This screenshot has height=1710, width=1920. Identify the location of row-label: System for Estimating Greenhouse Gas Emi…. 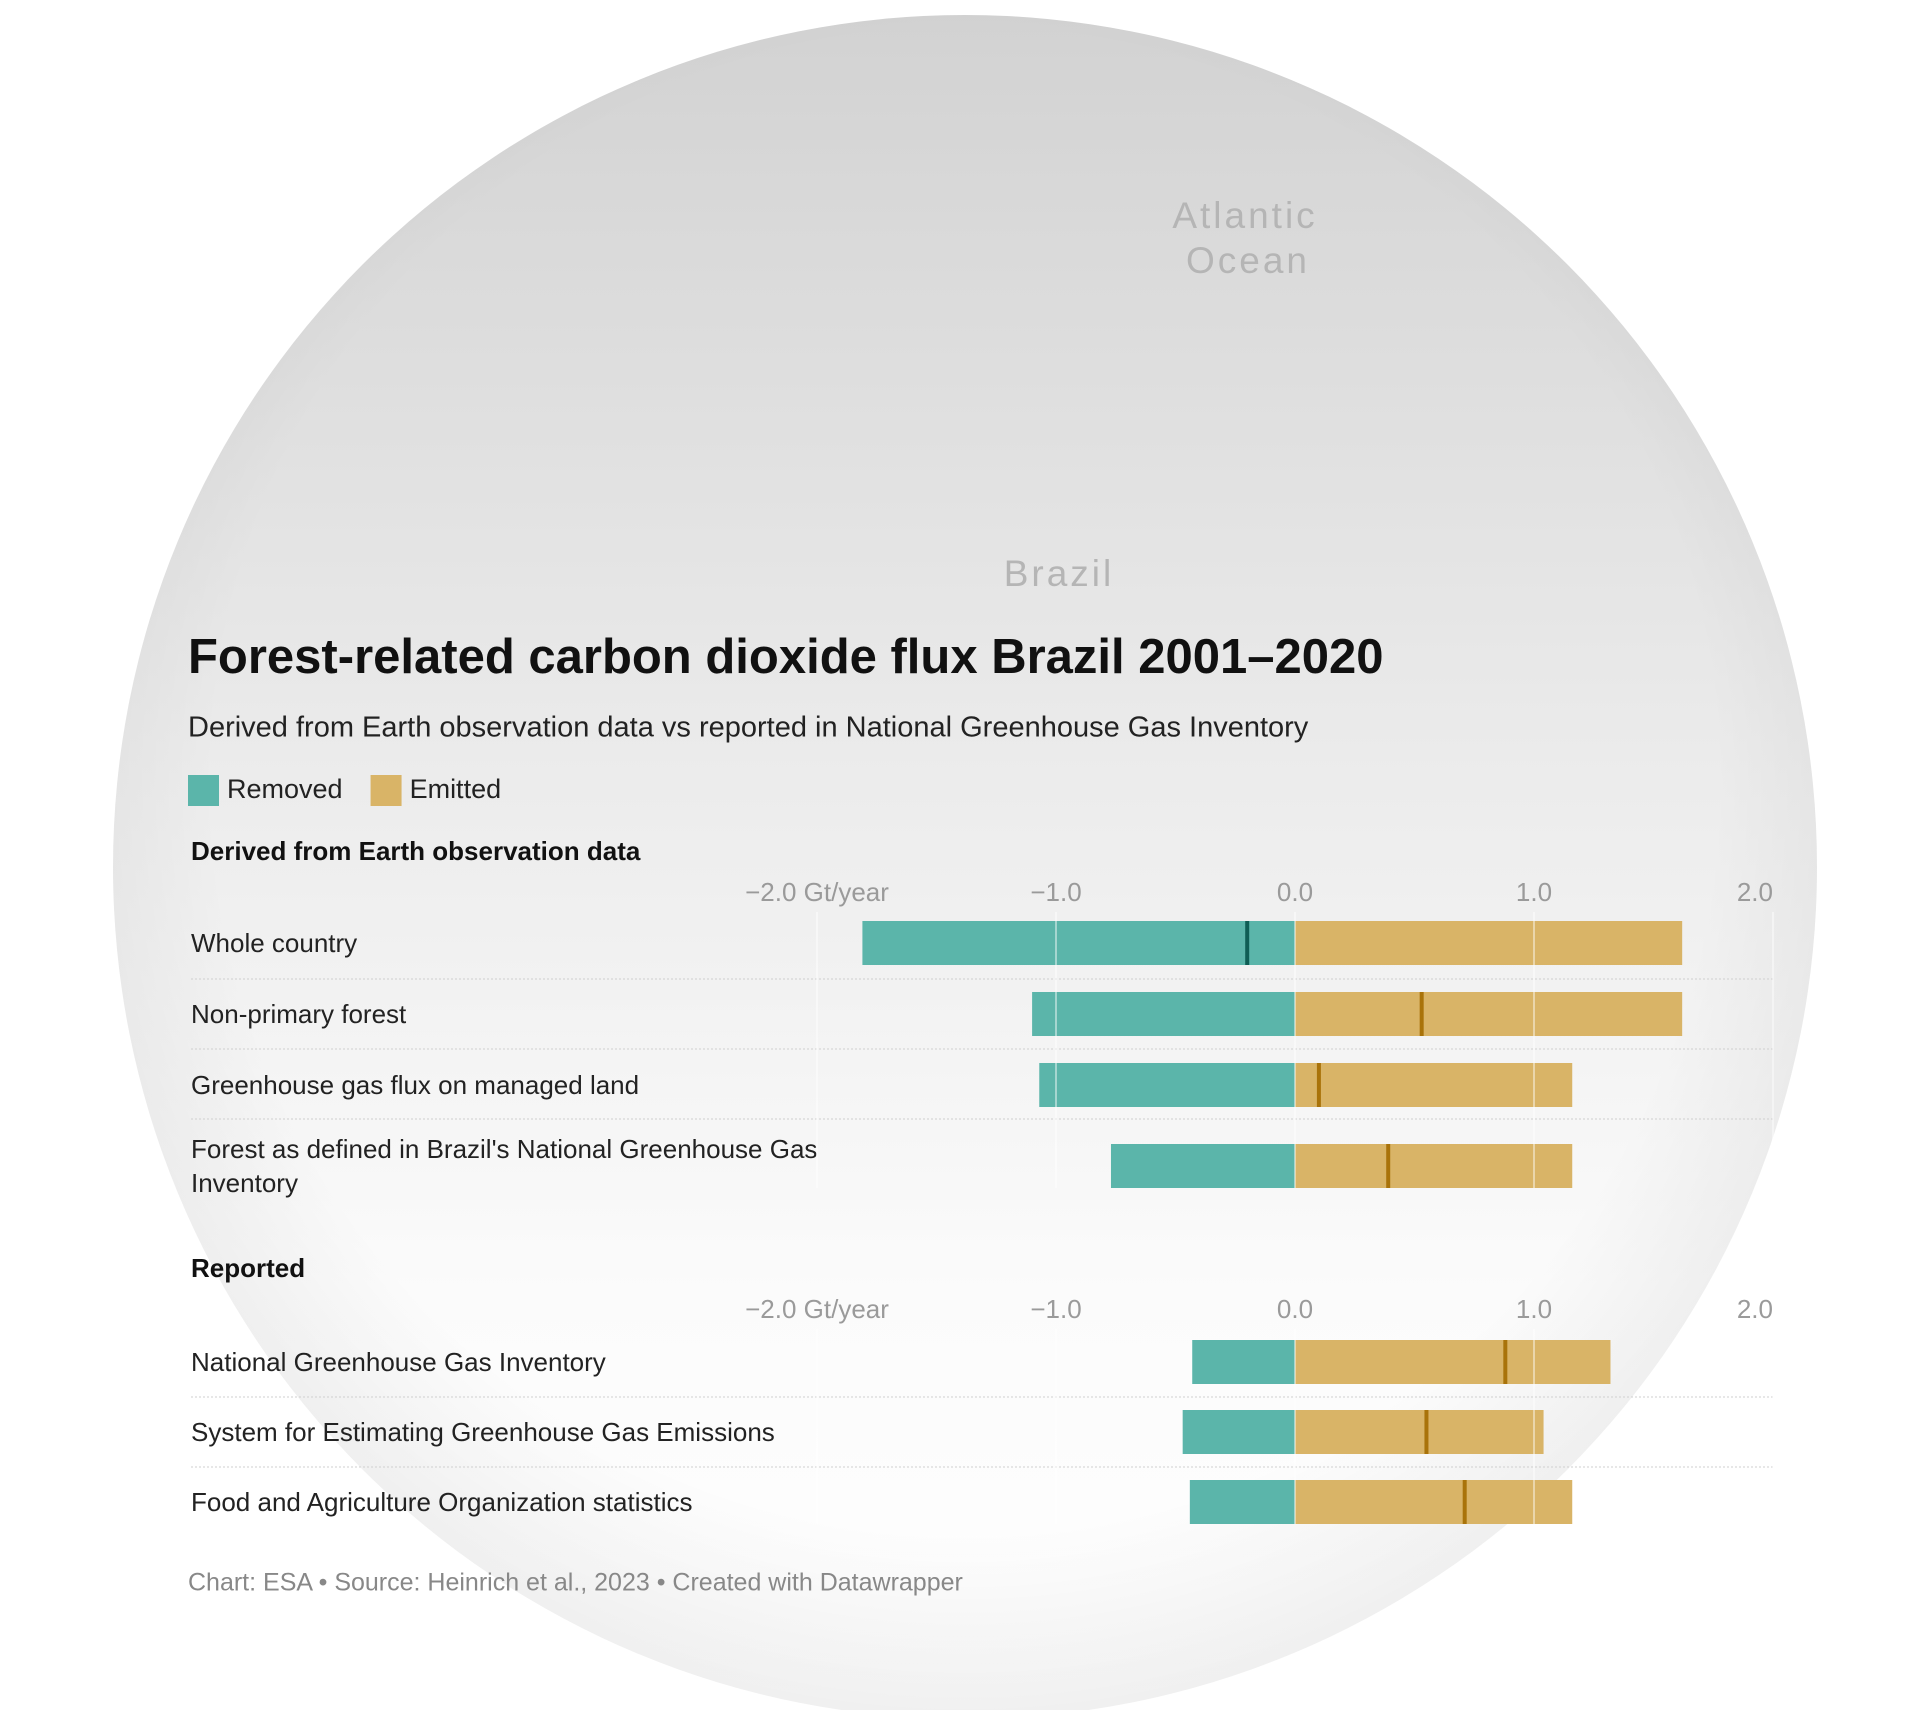
(483, 1432).